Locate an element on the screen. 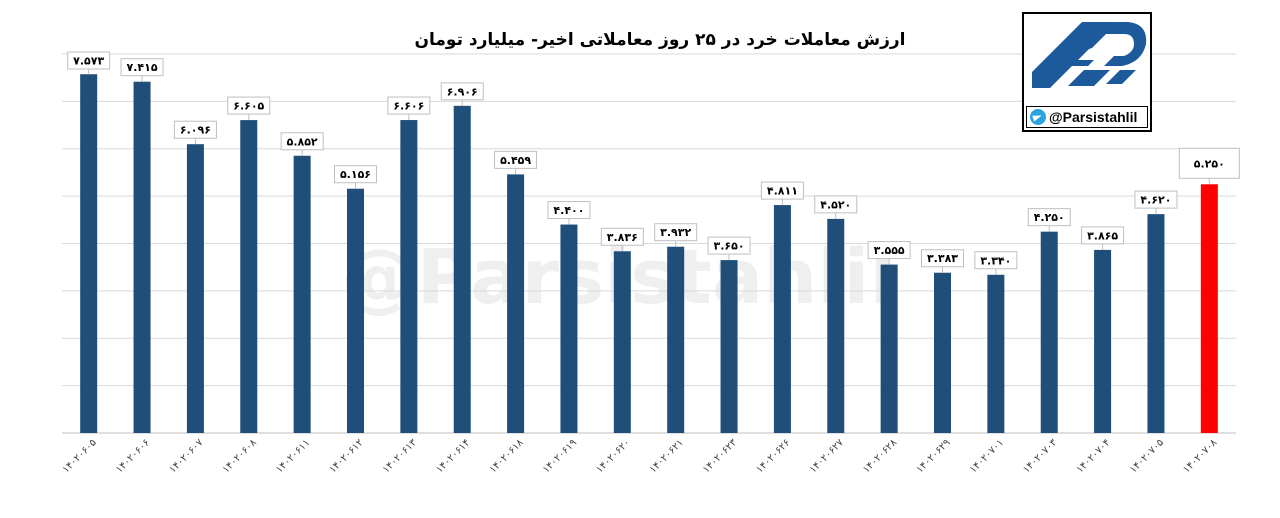  data-label: ۳.۸۶۵ is located at coordinates (1102, 235).